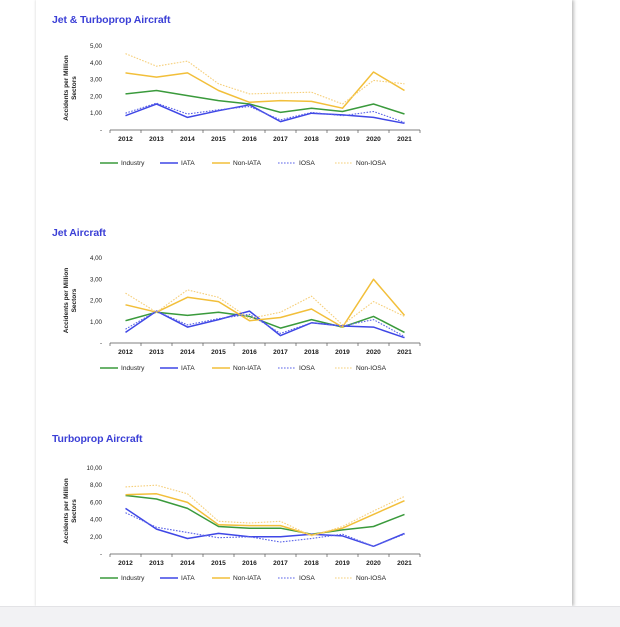  What do you see at coordinates (96, 485) in the screenshot?
I see `y-tick-label: 8,00` at bounding box center [96, 485].